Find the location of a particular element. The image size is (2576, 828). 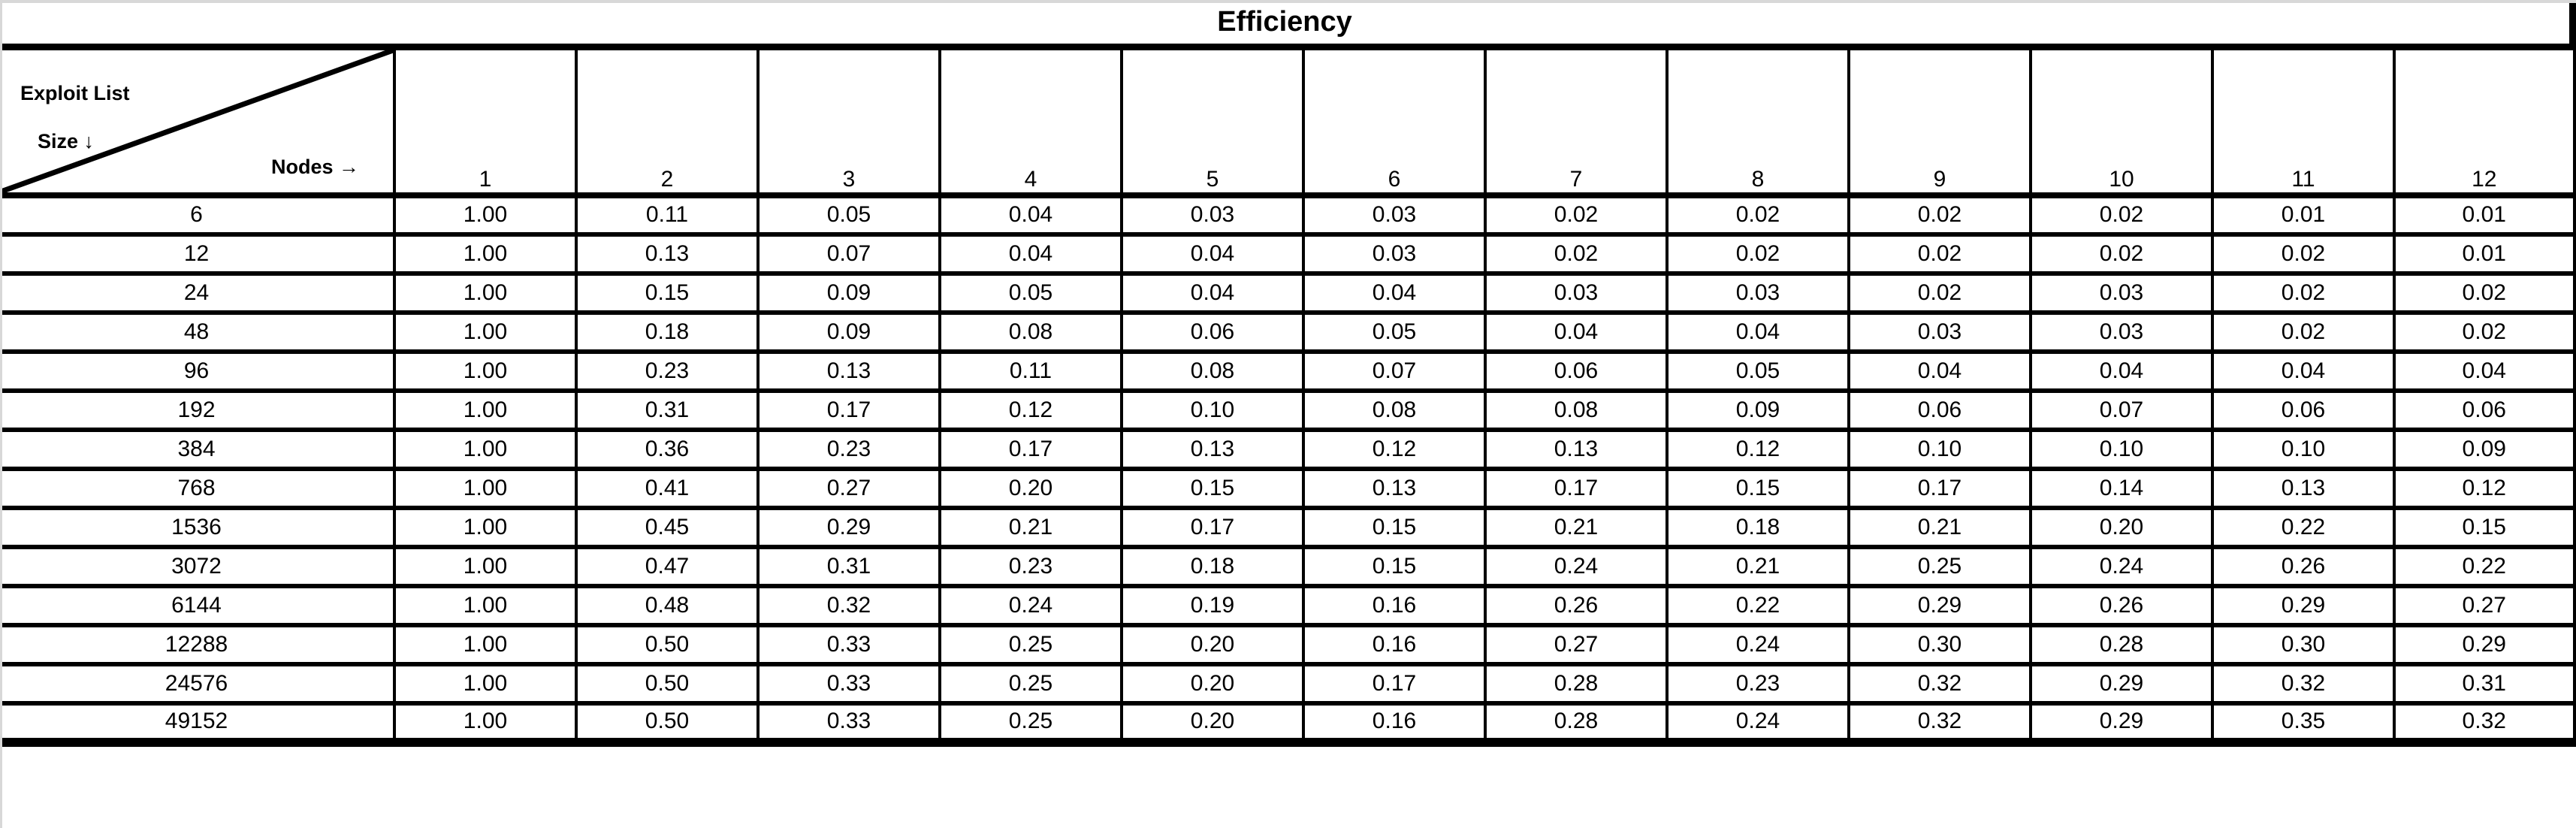

exploit-list-size-cell: 384 is located at coordinates (197, 450).